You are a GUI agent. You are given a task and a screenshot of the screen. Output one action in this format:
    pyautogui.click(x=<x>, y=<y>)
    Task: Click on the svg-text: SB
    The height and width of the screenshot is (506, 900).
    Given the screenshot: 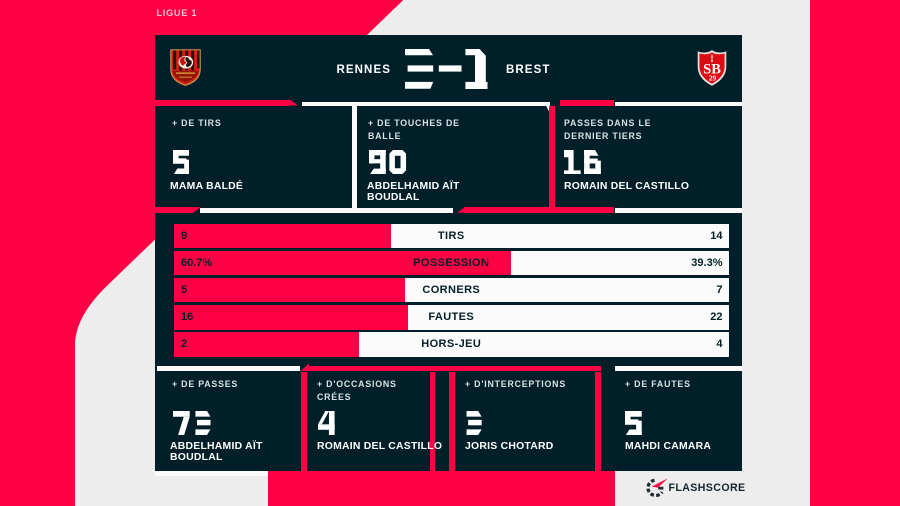 What is the action you would take?
    pyautogui.click(x=712, y=69)
    